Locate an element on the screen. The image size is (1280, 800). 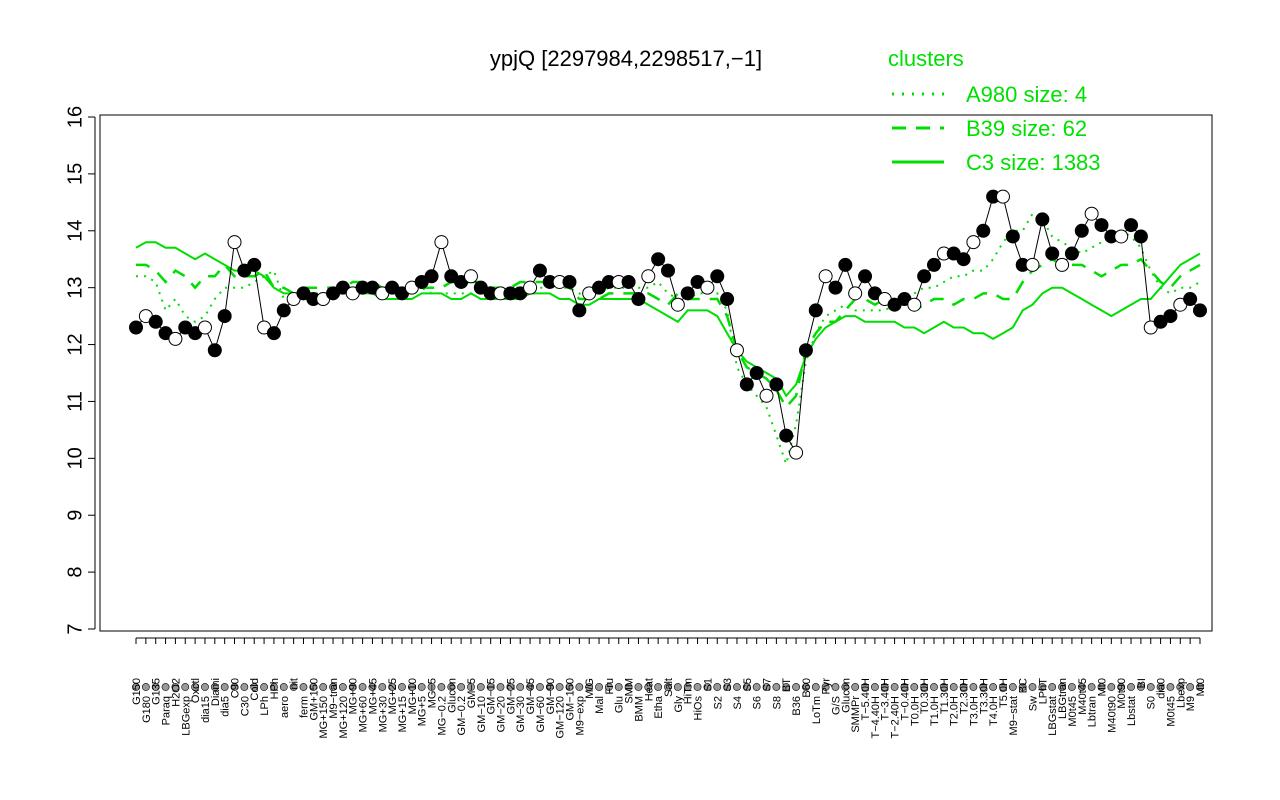
x-tick-label: HPh is located at coordinates (275, 688).